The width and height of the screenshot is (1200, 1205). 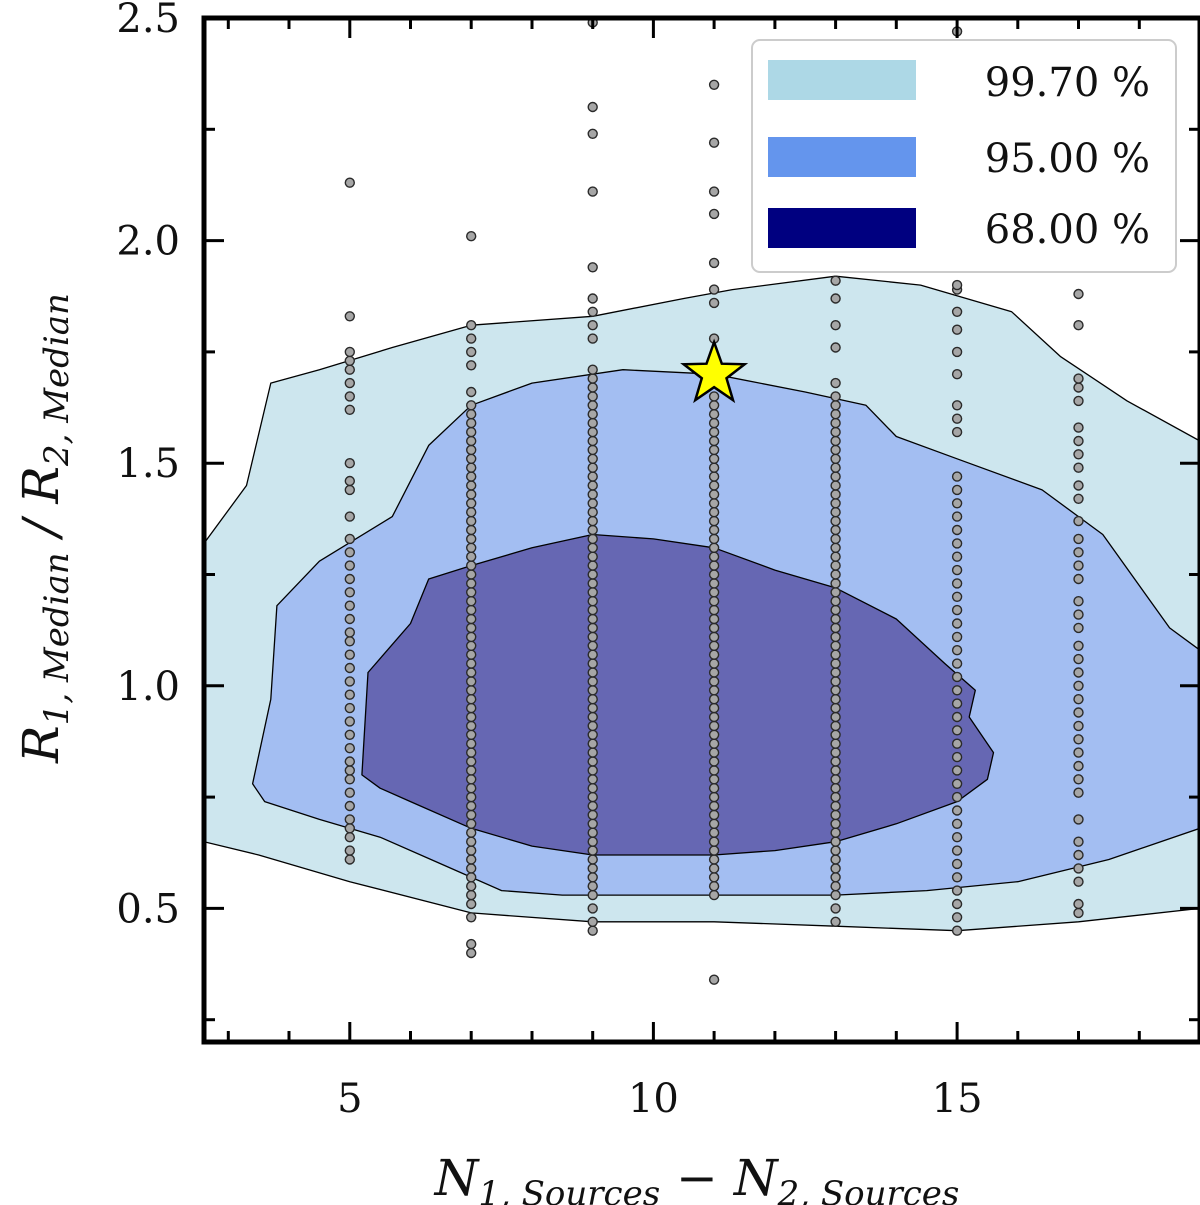 I want to click on legend-label-2: 68.00 %, so click(x=1067, y=230).